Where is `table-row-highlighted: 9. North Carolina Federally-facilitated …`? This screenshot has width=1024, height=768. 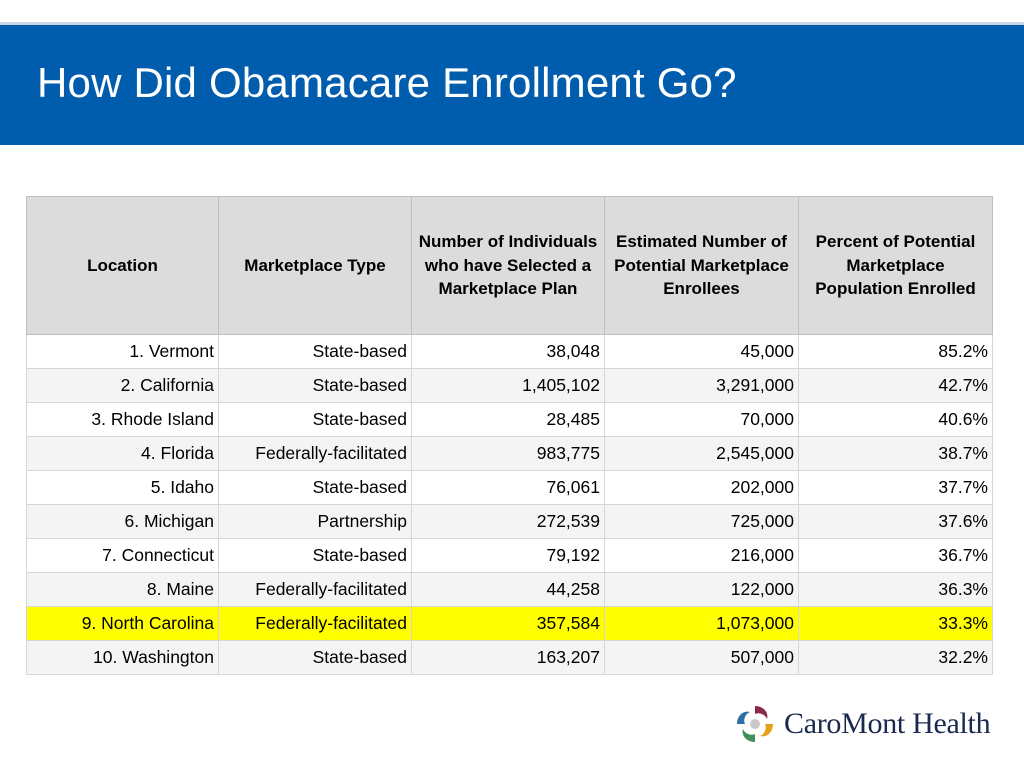
table-row-highlighted: 9. North Carolina Federally-facilitated … is located at coordinates (509, 623).